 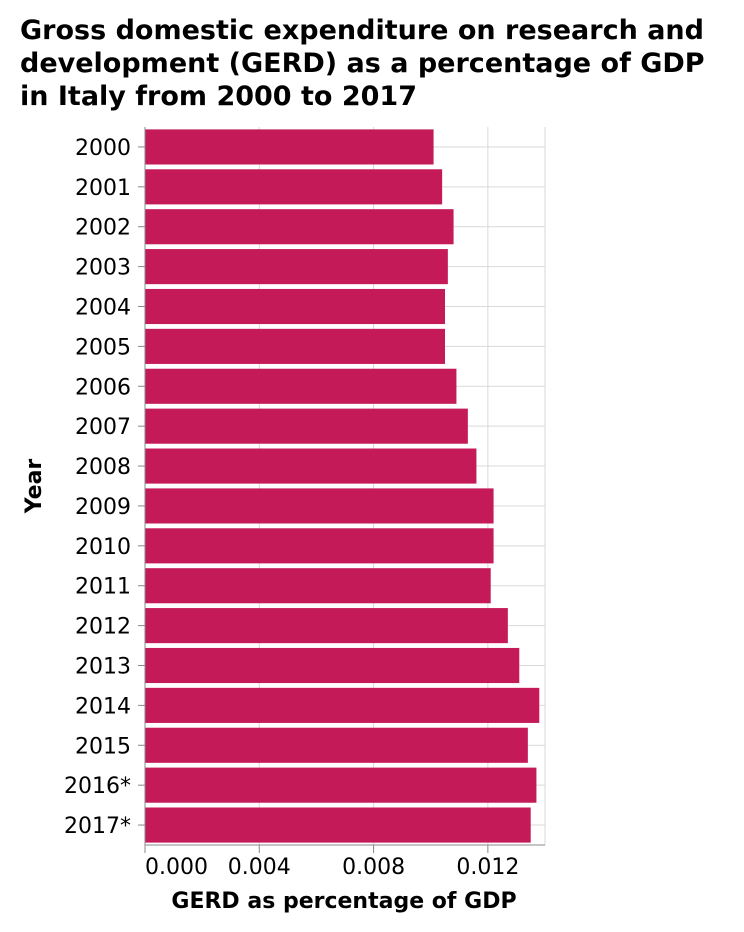 What do you see at coordinates (103, 507) in the screenshot?
I see `y-tick-label: 2009` at bounding box center [103, 507].